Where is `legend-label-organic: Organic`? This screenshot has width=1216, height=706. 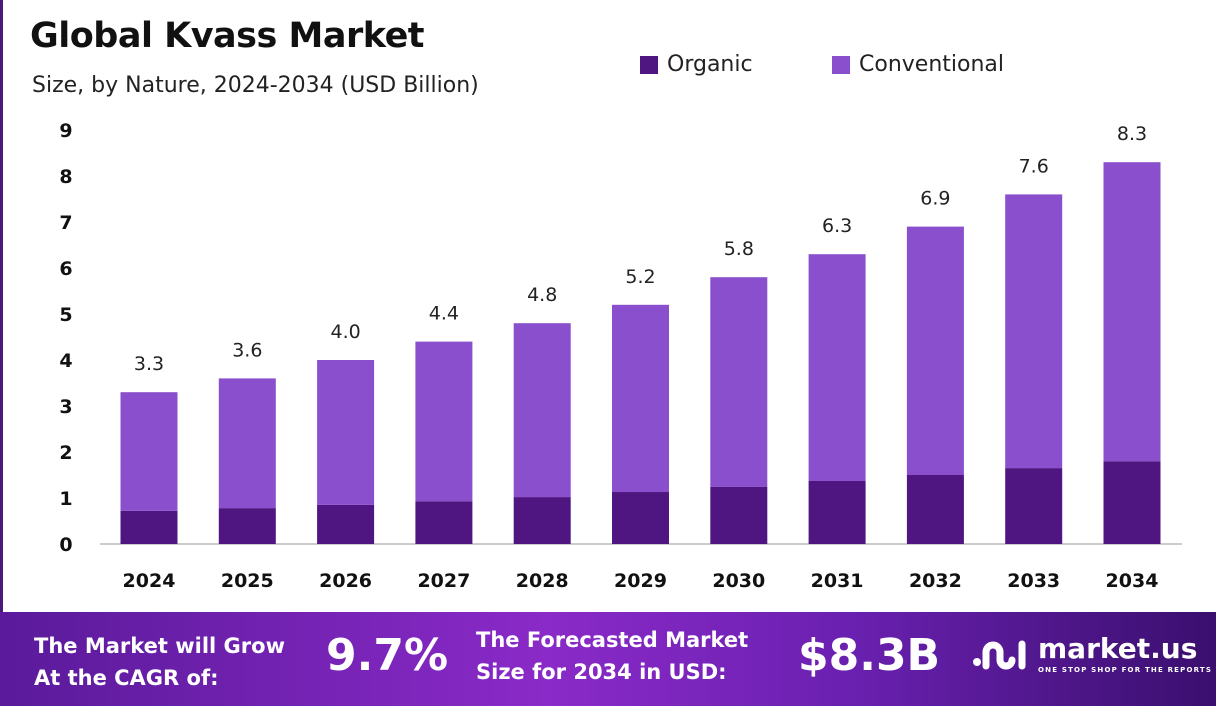 legend-label-organic: Organic is located at coordinates (710, 64).